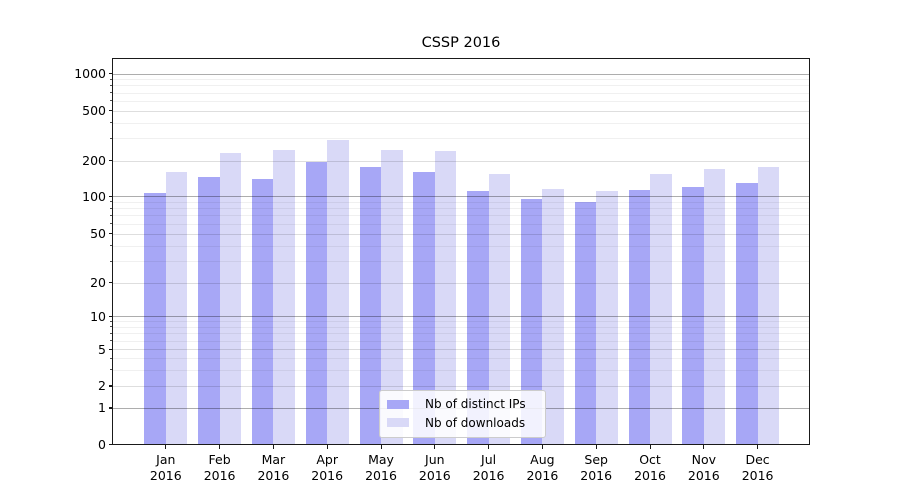 This screenshot has width=900, height=500. What do you see at coordinates (475, 404) in the screenshot?
I see `legend-item-label: Nb of distinct IPs` at bounding box center [475, 404].